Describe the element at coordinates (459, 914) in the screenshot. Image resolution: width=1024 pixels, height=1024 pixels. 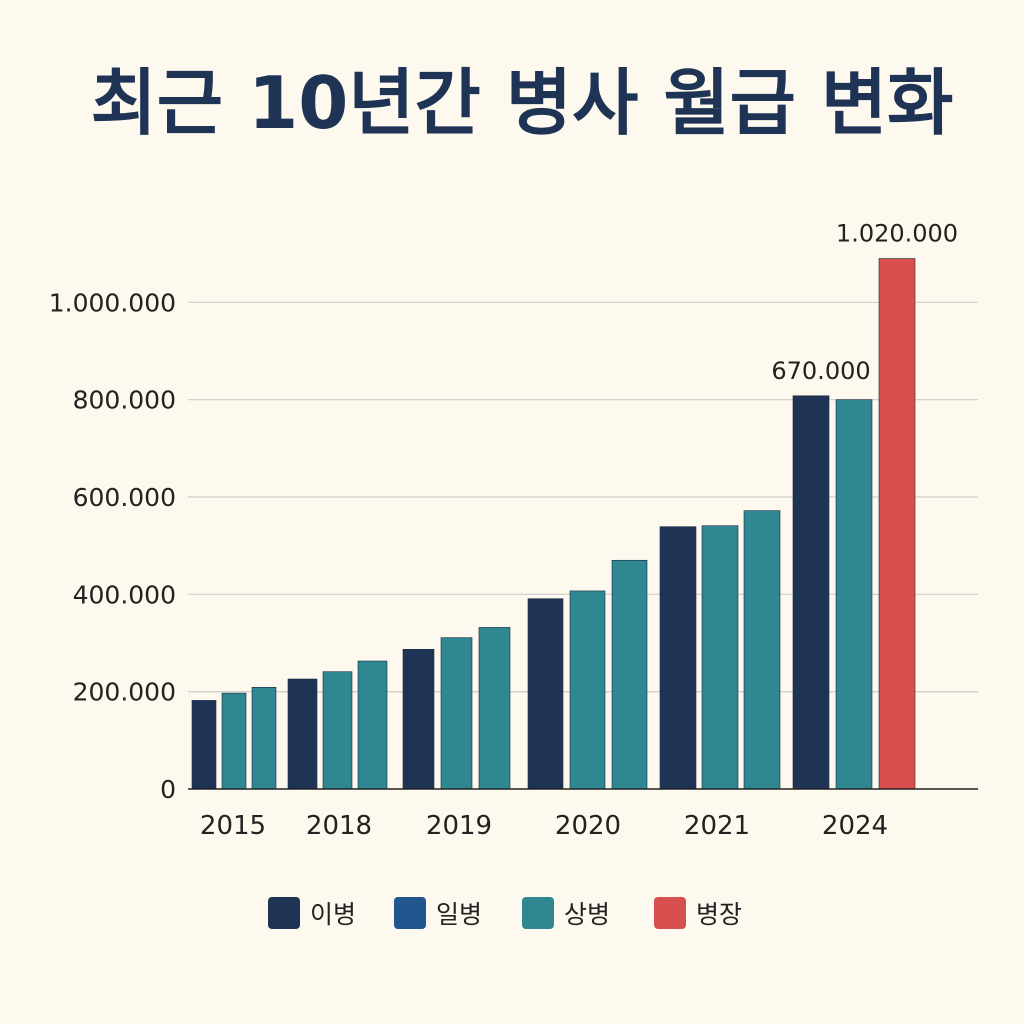
I see `legend-label: 일병` at that location.